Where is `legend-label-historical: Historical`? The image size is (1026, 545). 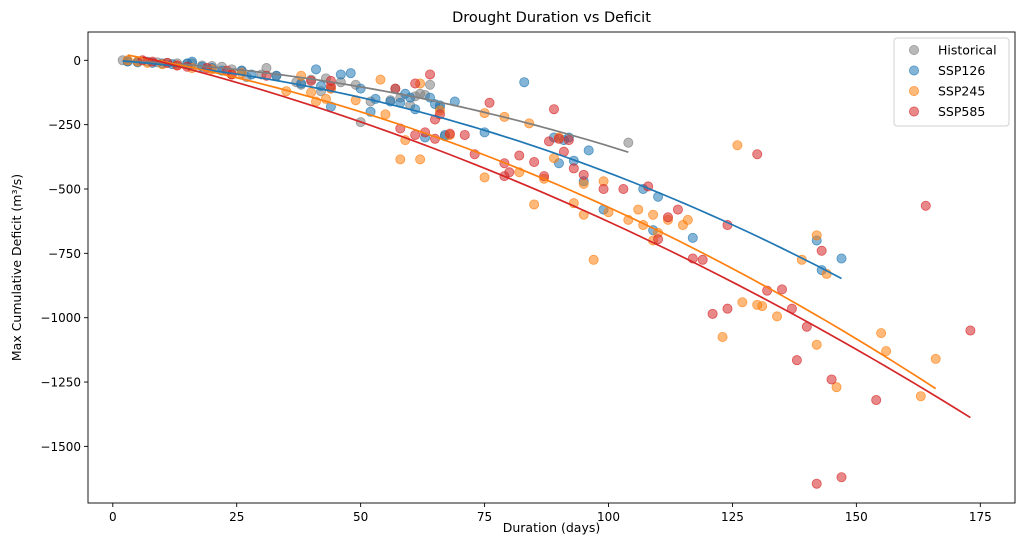 legend-label-historical: Historical is located at coordinates (967, 50).